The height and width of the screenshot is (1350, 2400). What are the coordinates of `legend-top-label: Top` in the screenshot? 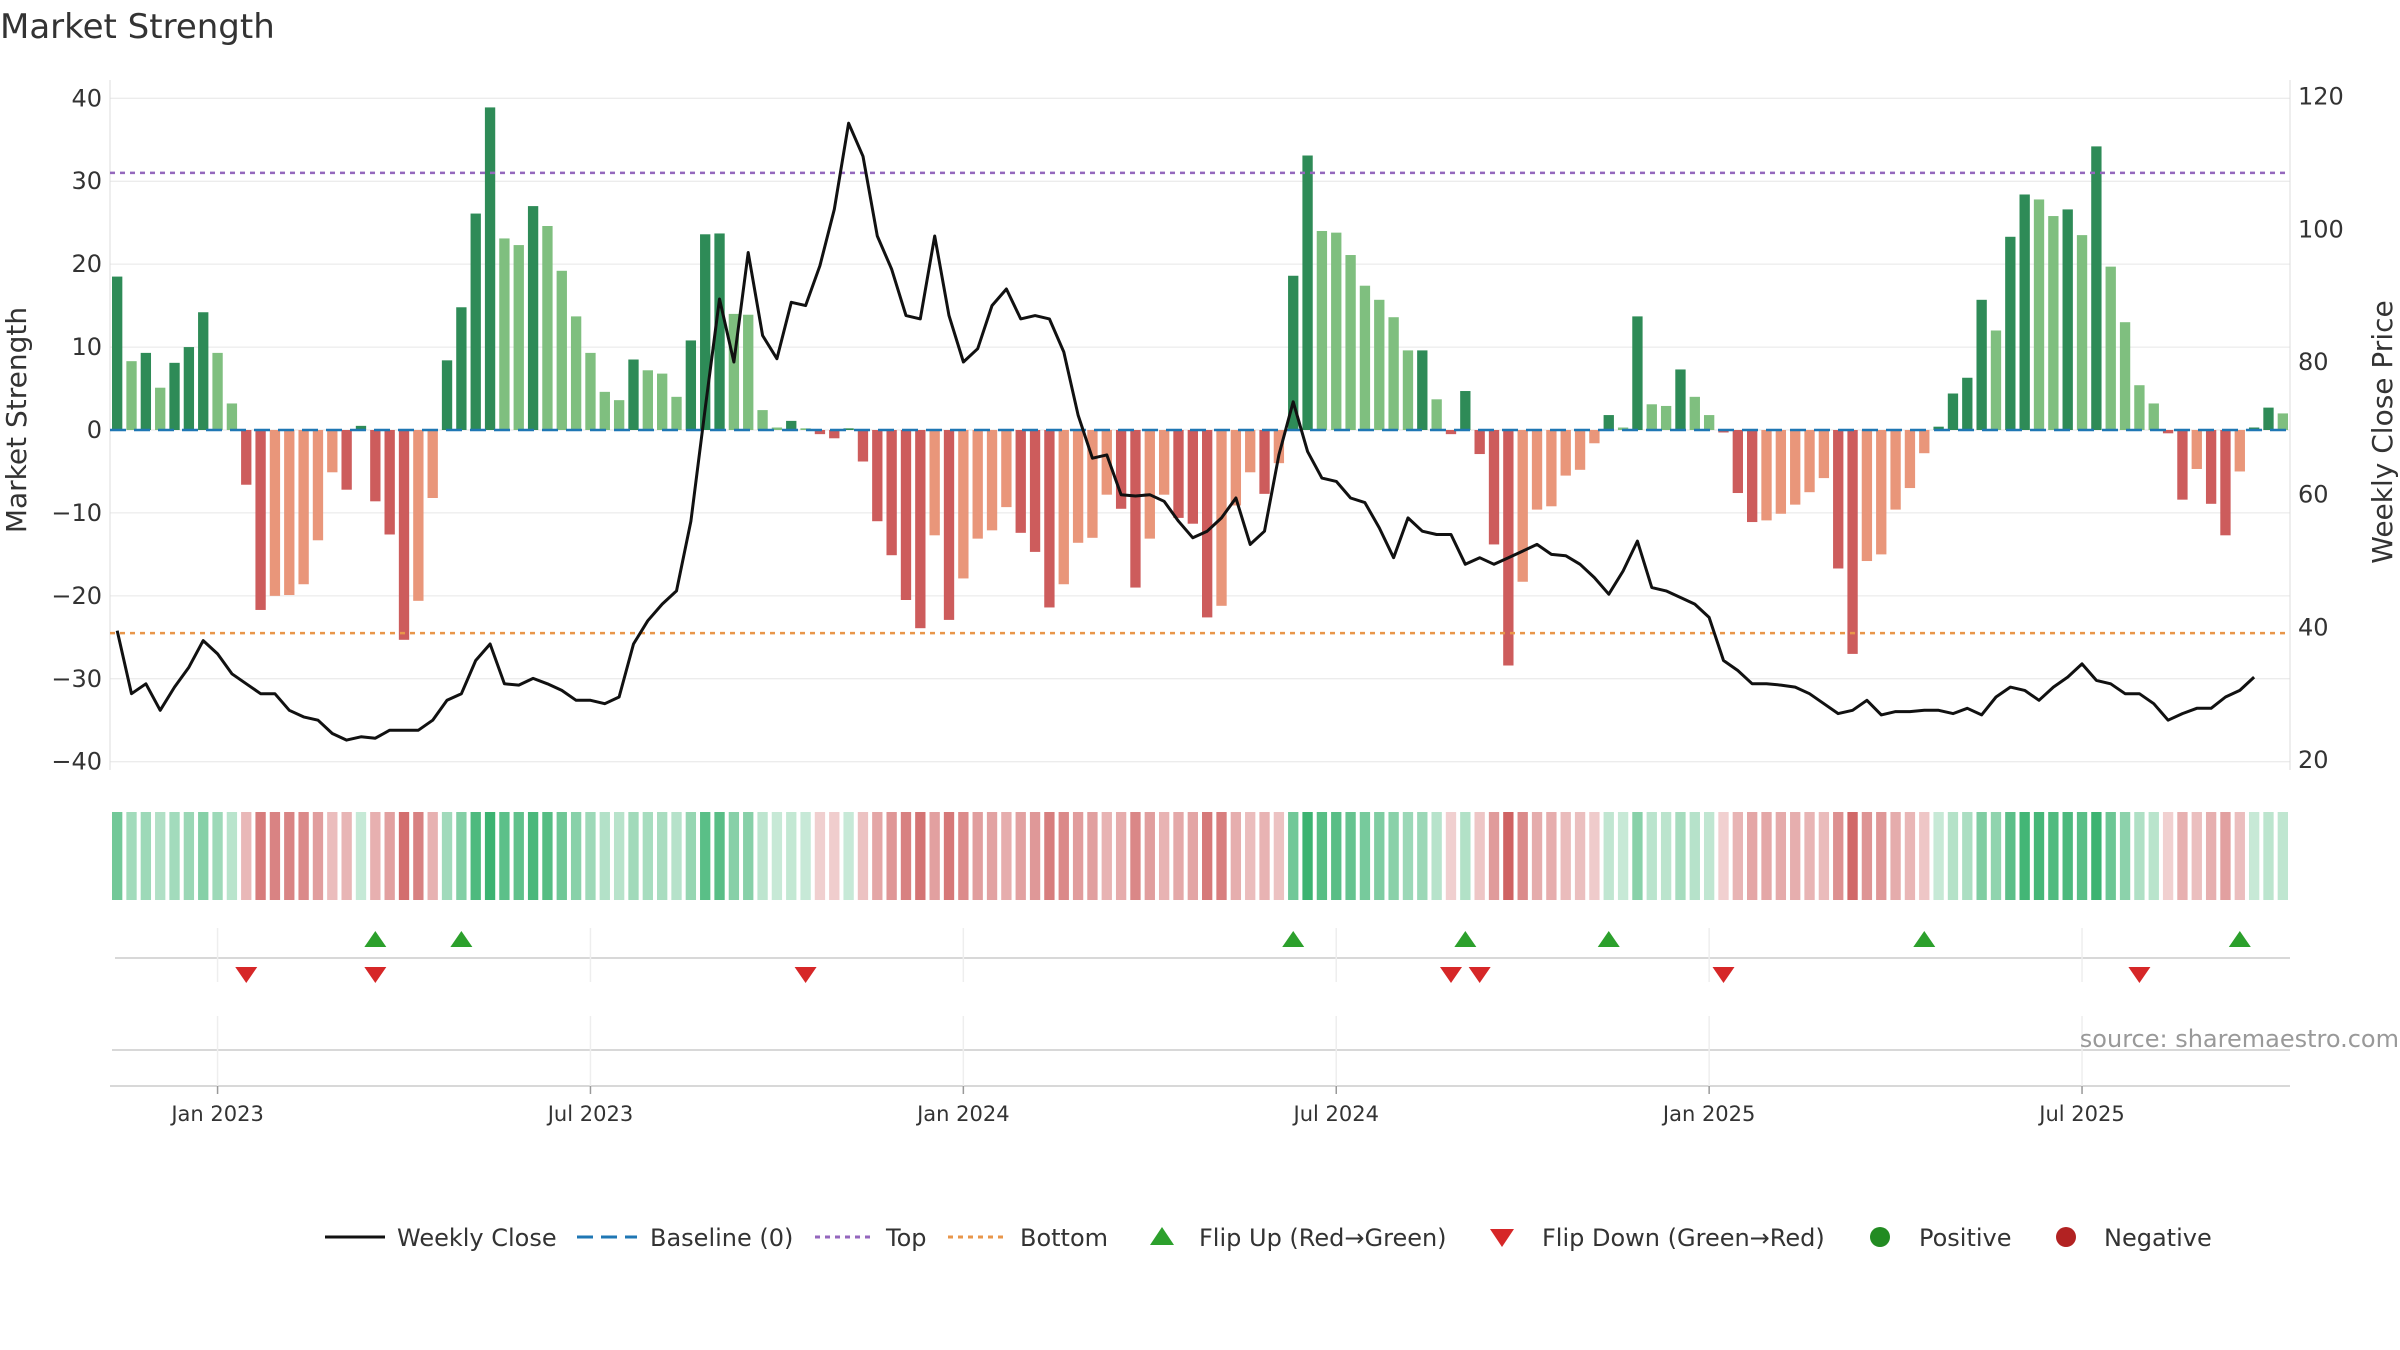 It's located at (906, 1238).